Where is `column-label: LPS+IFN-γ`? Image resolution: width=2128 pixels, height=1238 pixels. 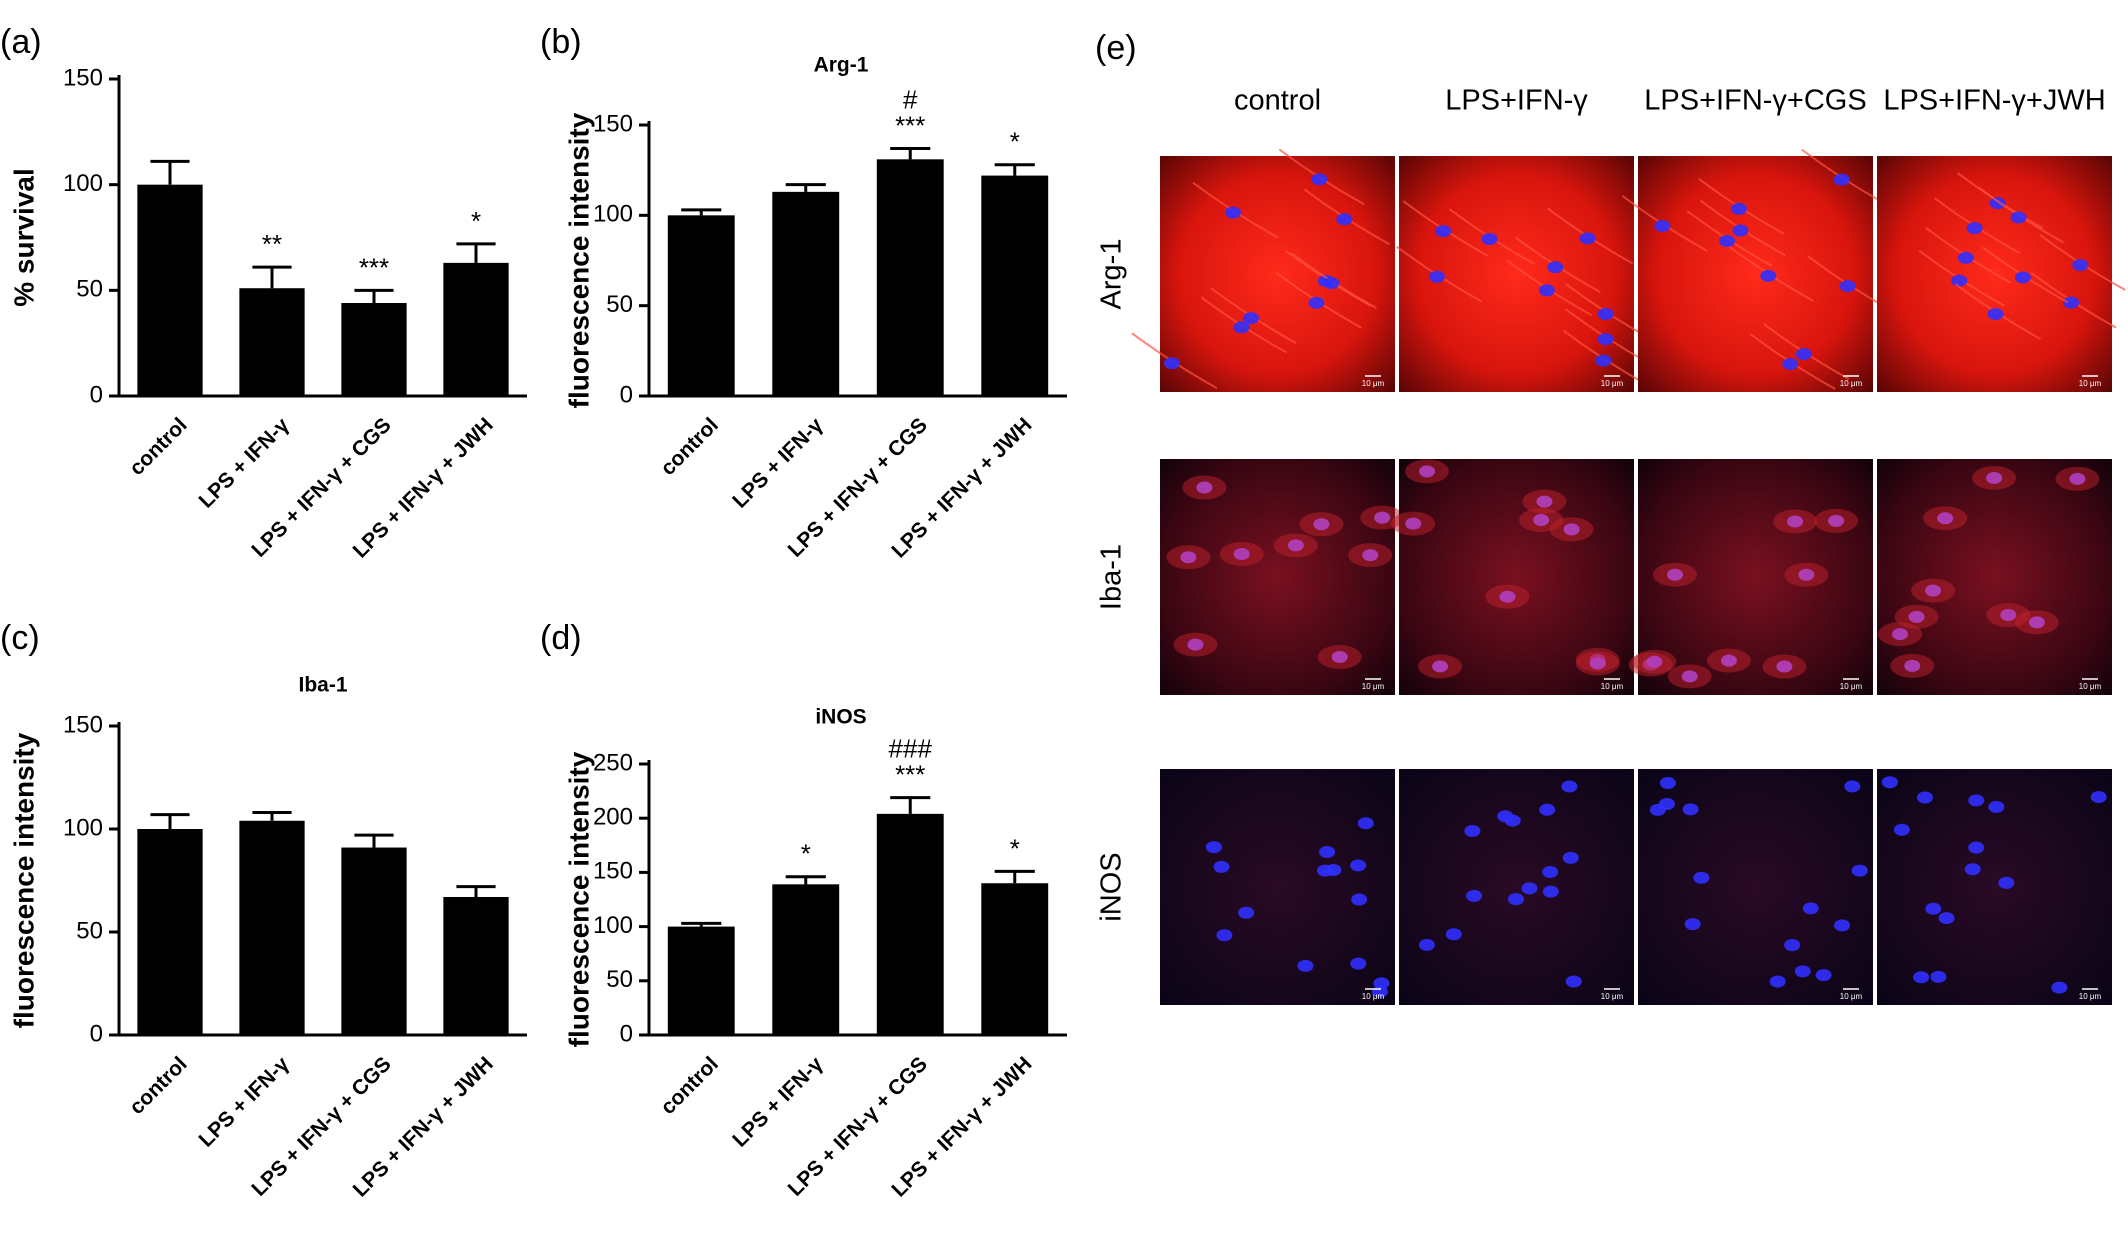
column-label: LPS+IFN-γ is located at coordinates (1516, 101).